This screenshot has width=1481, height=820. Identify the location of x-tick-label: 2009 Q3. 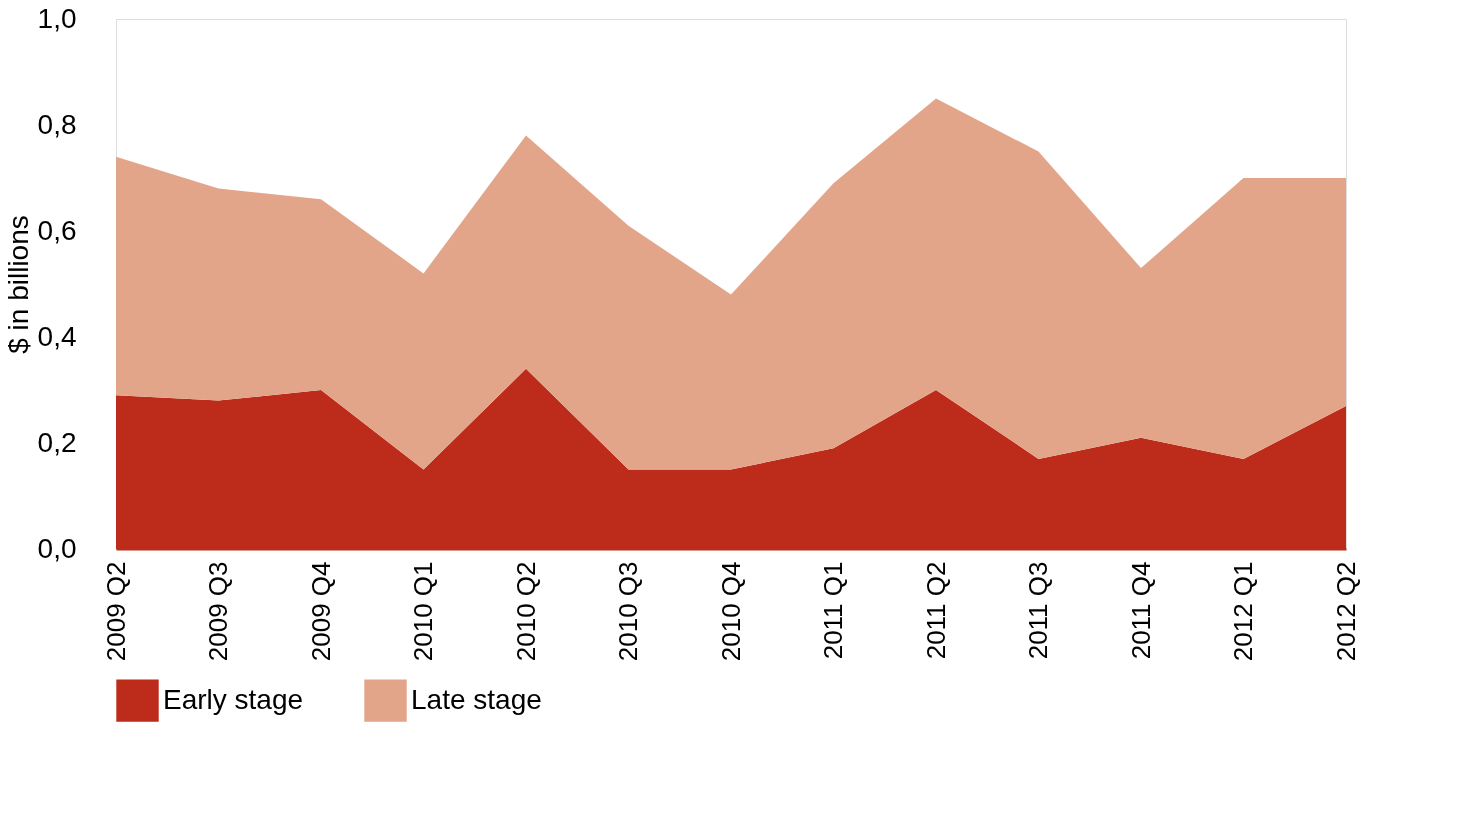
(218, 611).